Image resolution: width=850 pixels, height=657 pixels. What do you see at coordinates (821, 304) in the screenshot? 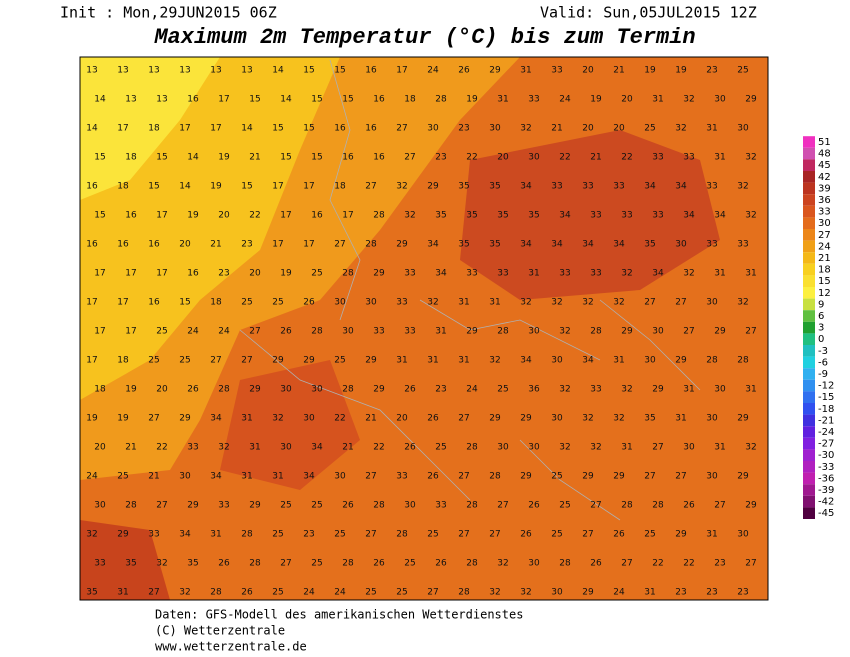
I see `legend-label: 9` at bounding box center [821, 304].